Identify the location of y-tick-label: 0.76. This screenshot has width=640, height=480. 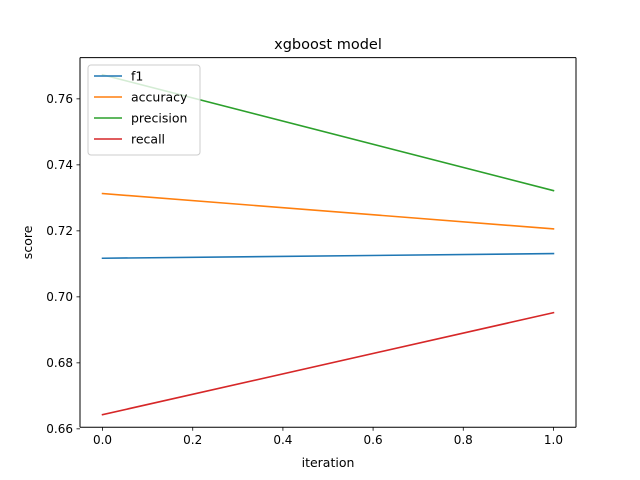
(59, 99).